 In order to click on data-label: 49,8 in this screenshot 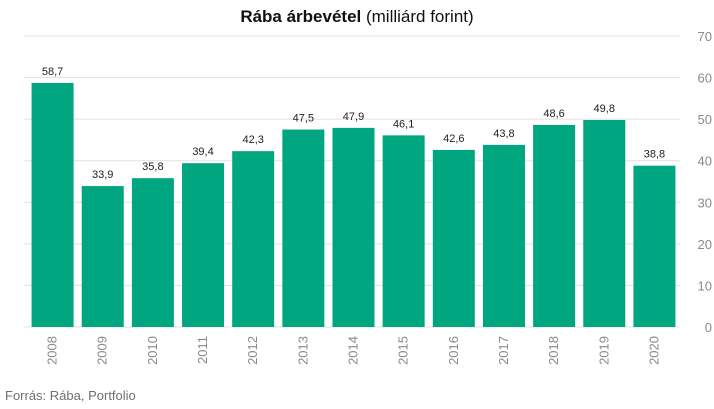, I will do `click(604, 109)`.